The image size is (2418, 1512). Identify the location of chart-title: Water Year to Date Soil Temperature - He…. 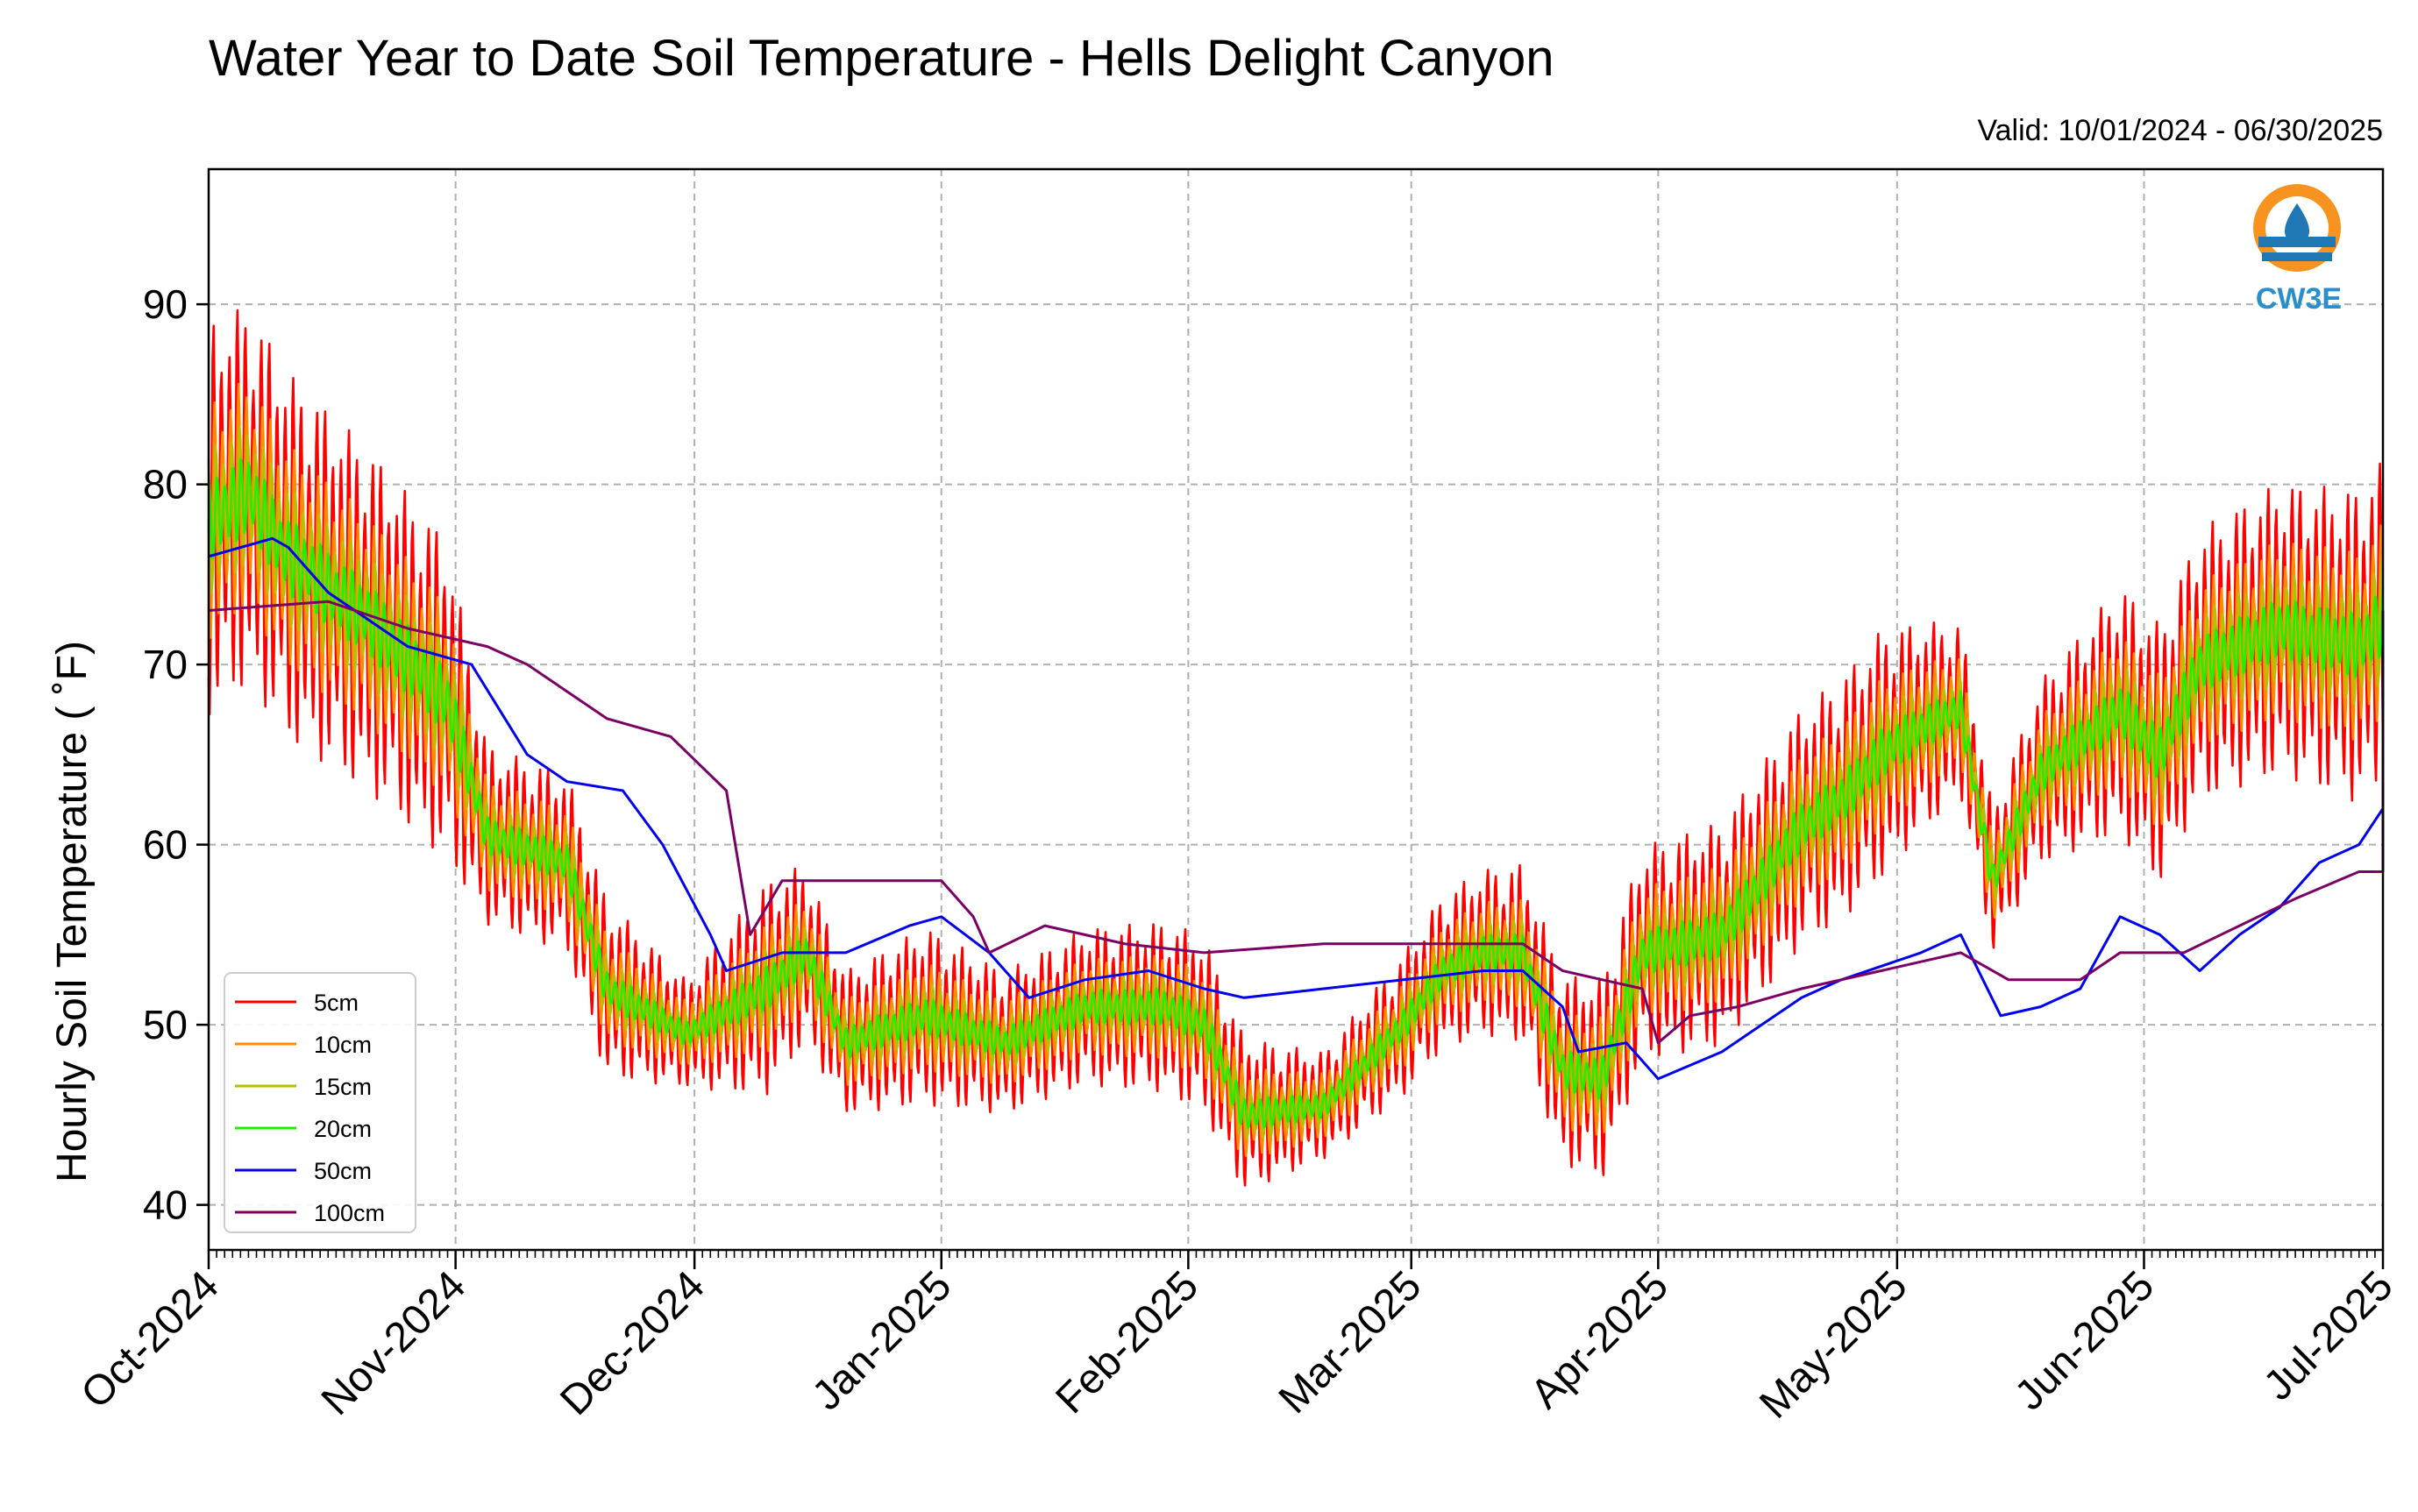
(881, 58).